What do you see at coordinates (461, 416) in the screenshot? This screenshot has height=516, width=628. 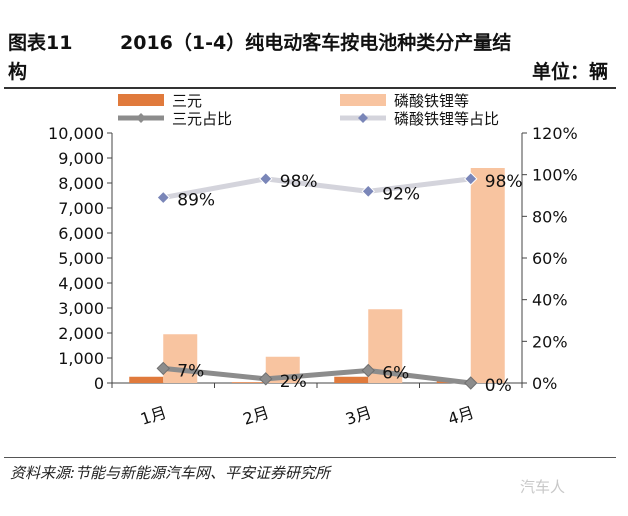 I see `x-tick-label: 4月` at bounding box center [461, 416].